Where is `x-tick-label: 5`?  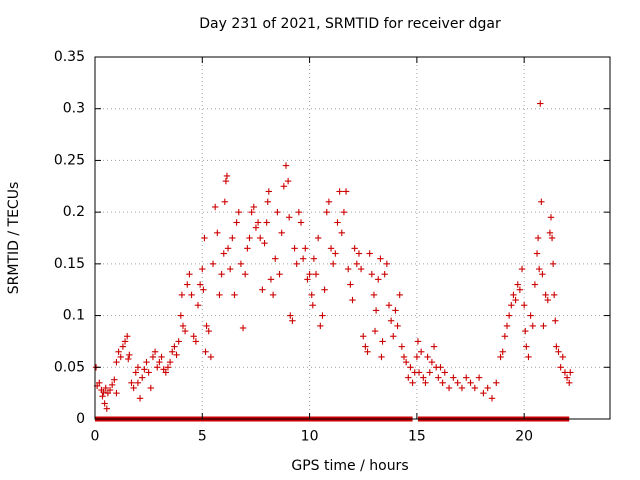
x-tick-label: 5 is located at coordinates (202, 437).